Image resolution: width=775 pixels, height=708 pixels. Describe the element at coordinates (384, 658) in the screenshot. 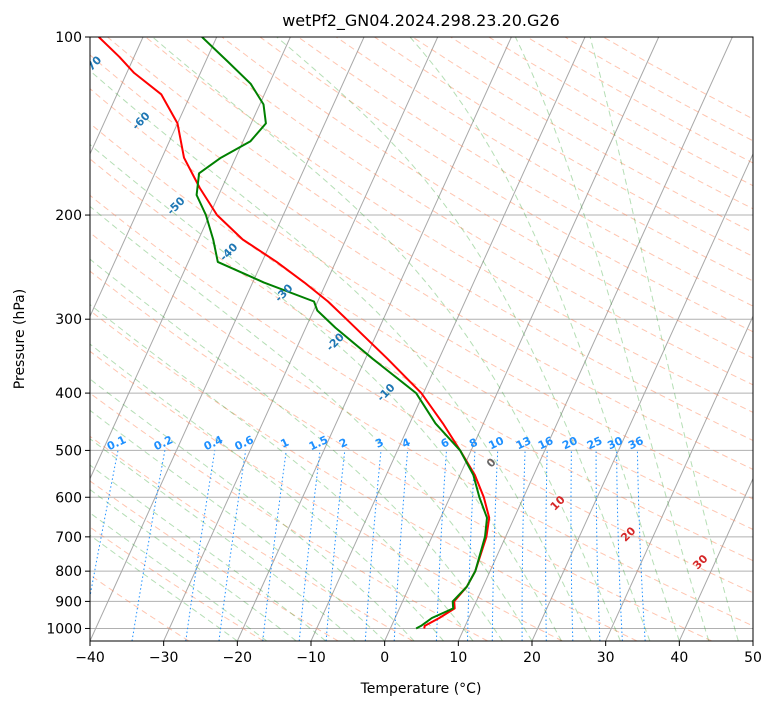

I see `x-tick-label: 0` at that location.